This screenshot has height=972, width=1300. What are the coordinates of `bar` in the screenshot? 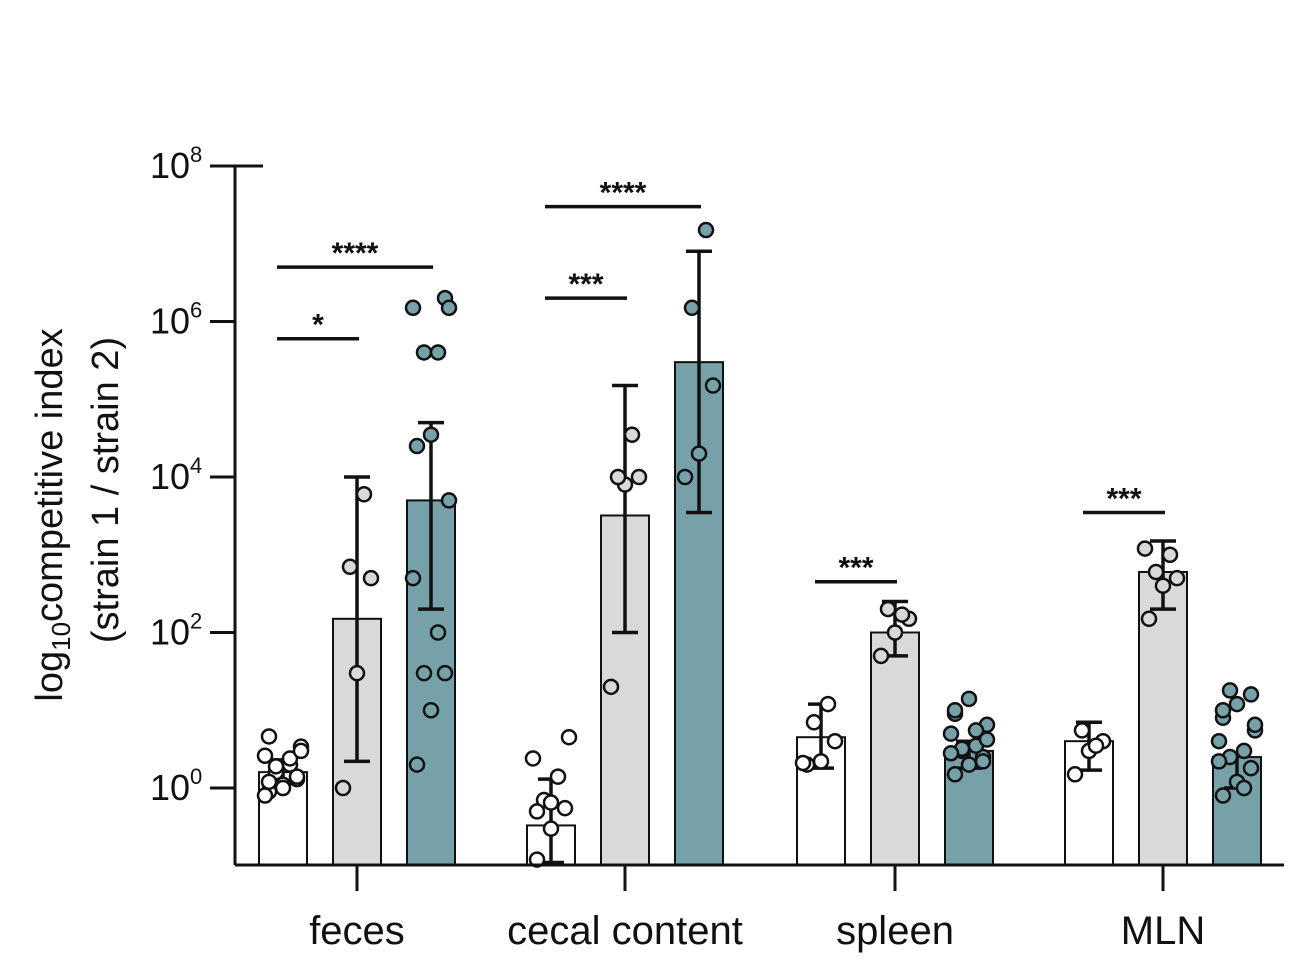 It's located at (895, 748).